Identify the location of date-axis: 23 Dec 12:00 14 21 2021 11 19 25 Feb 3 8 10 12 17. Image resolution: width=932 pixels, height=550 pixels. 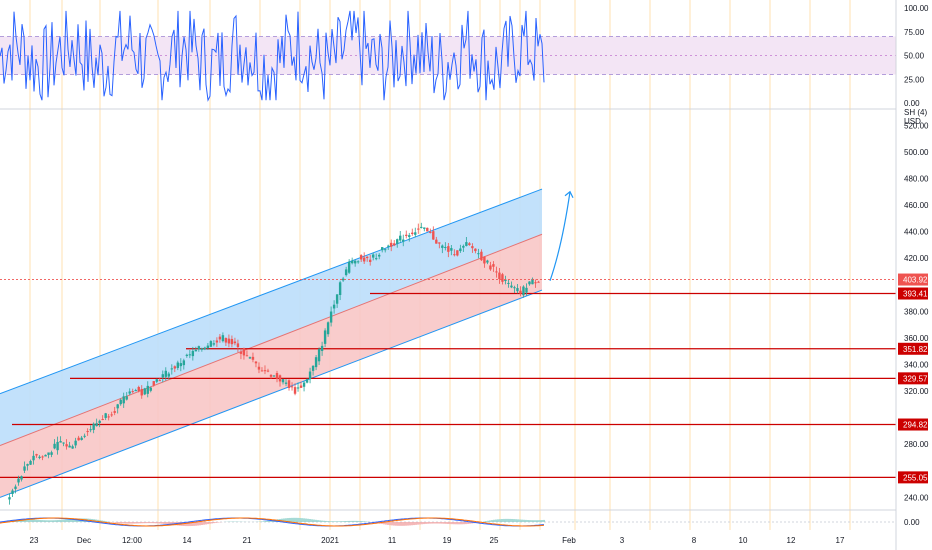
(437, 540).